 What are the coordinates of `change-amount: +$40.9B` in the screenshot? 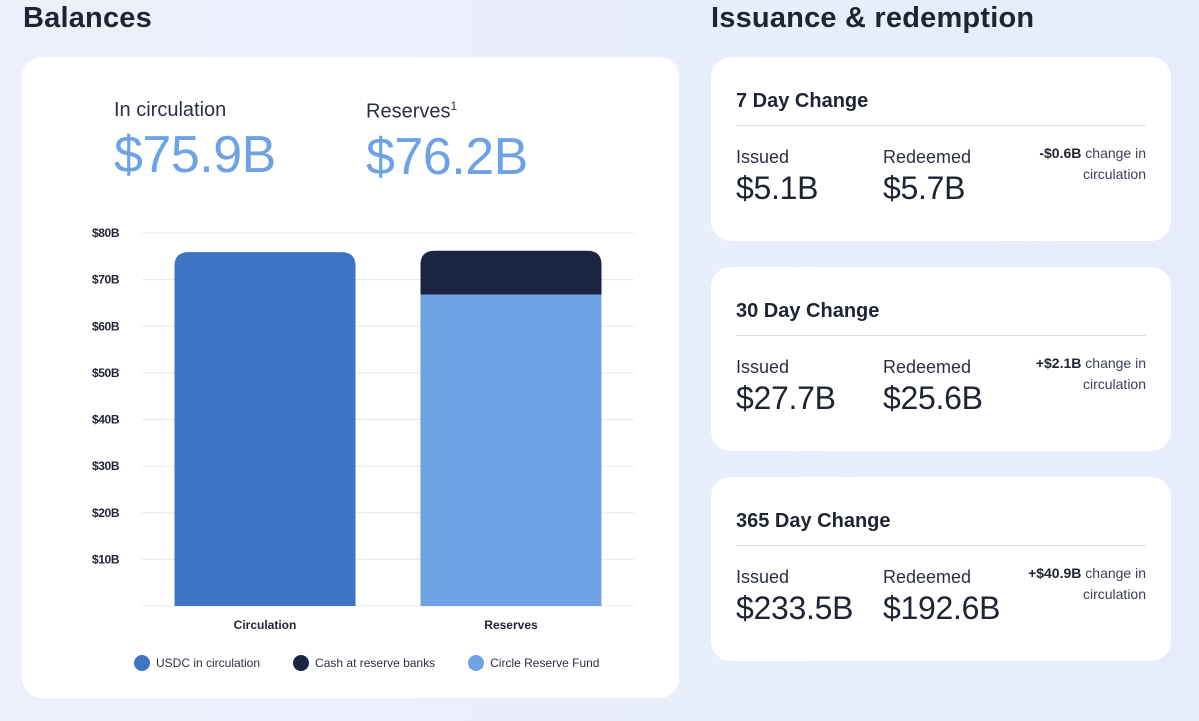 It's located at (1055, 573).